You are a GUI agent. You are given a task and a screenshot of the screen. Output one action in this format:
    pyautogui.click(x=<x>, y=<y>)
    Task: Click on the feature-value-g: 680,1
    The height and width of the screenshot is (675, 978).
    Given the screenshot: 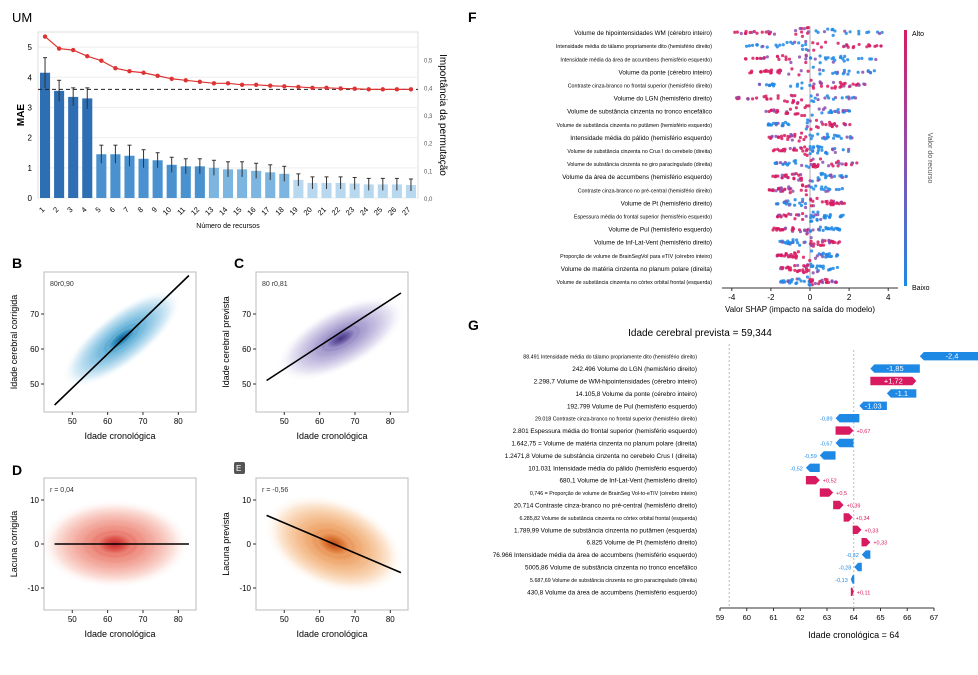 What is the action you would take?
    pyautogui.click(x=569, y=481)
    